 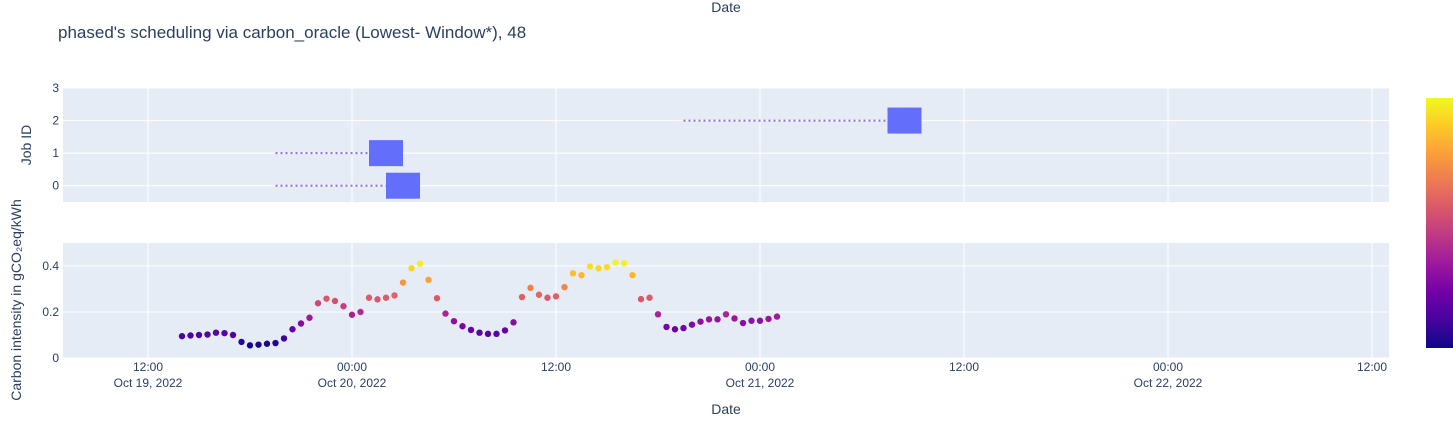 I want to click on gantt-jobs, so click(x=598, y=153).